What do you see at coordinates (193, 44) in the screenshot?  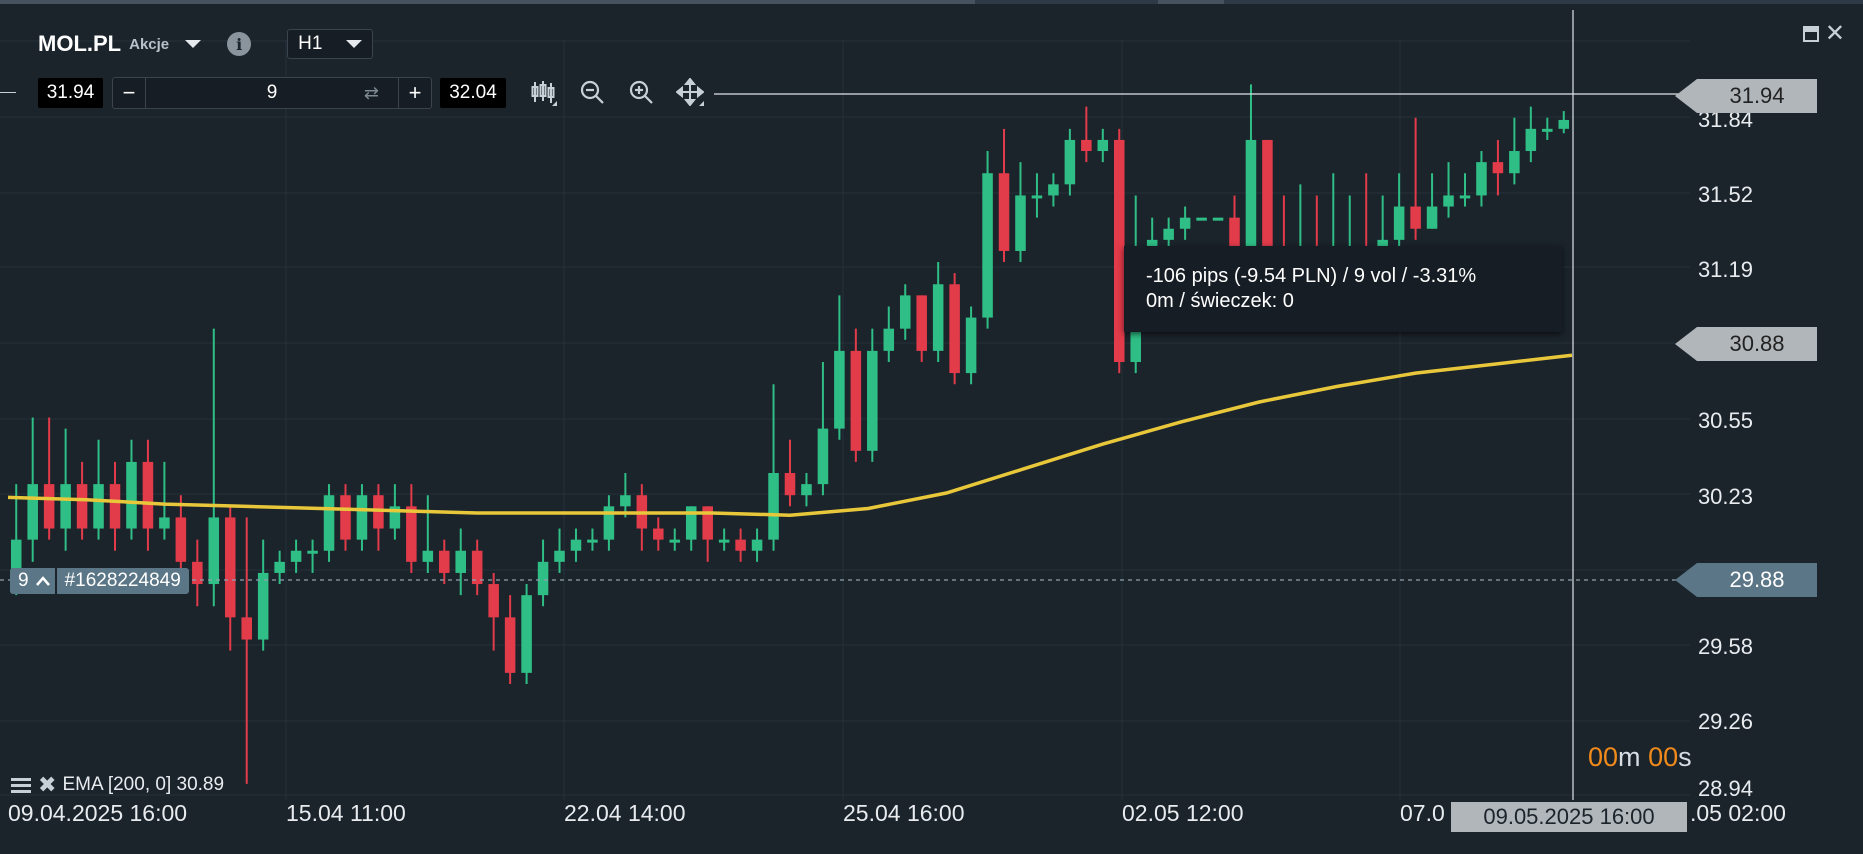 I see `symbol-dropdown-icon` at bounding box center [193, 44].